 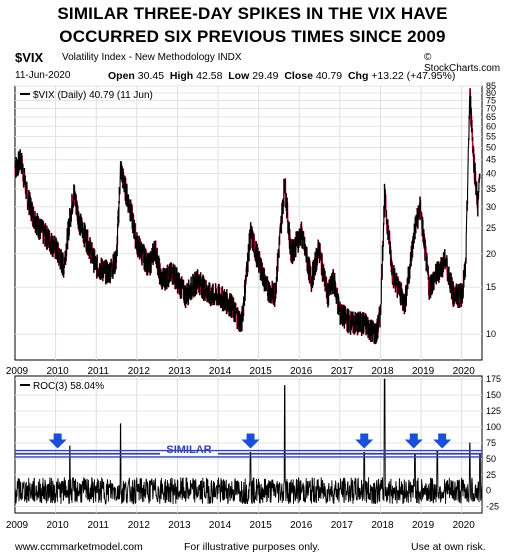 I want to click on roc-x-tick-label: 2018, so click(x=382, y=525).